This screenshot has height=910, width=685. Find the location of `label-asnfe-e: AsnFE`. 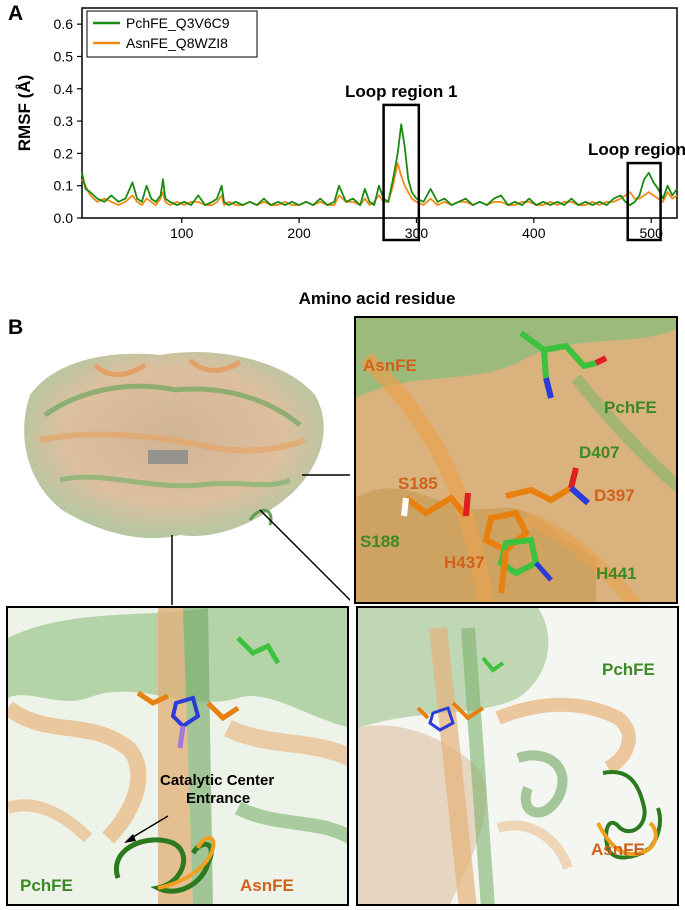

label-asnfe-e: AsnFE is located at coordinates (618, 849).